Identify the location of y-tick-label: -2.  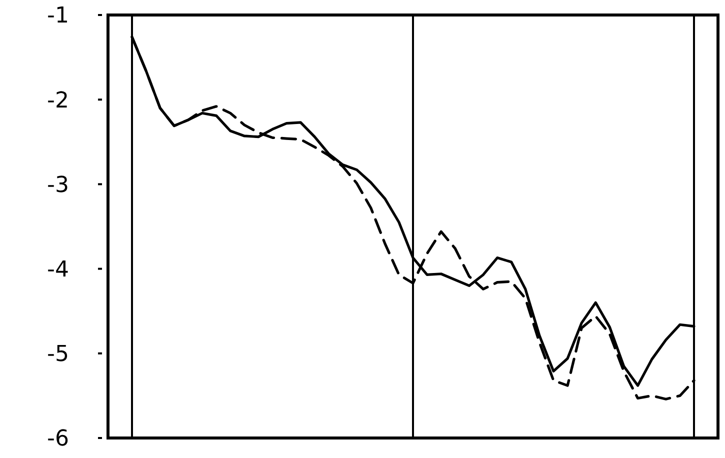
(58, 101).